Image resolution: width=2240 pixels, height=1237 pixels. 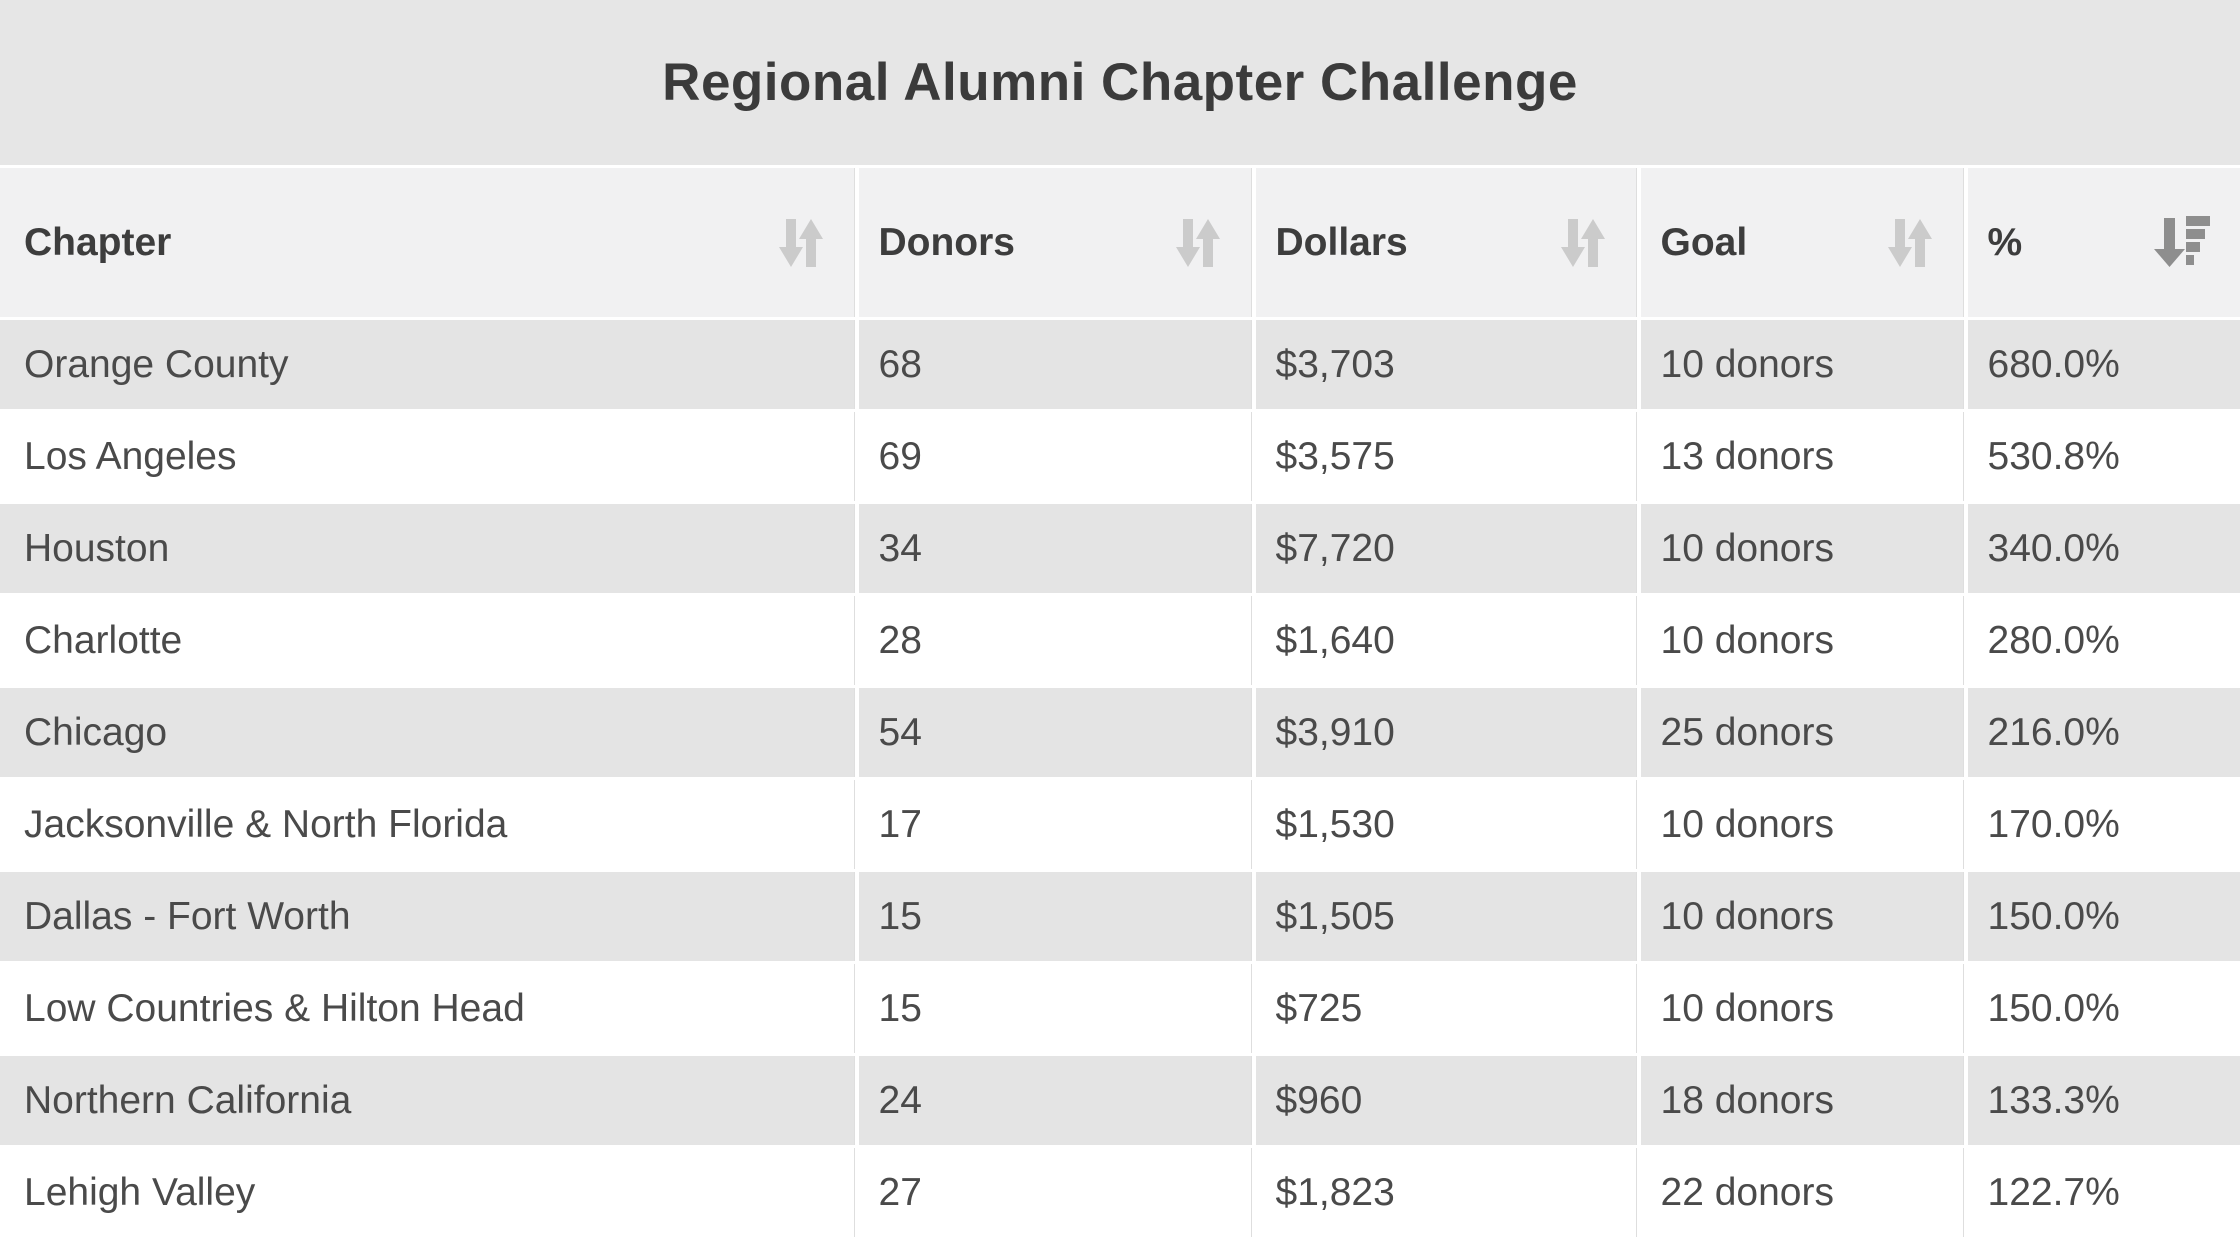 I want to click on cell-percent: 133.3%, so click(x=2101, y=1101).